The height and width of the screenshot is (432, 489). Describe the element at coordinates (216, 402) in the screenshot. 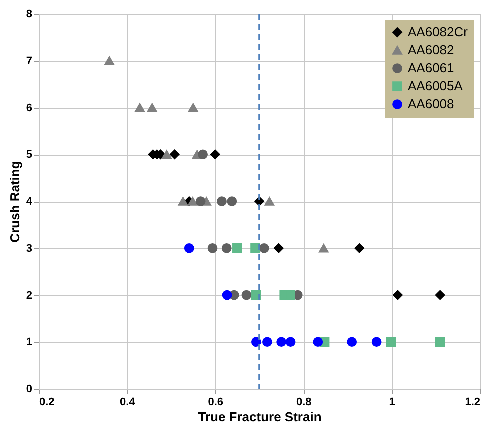

I see `x-tick-label: 0.6` at that location.